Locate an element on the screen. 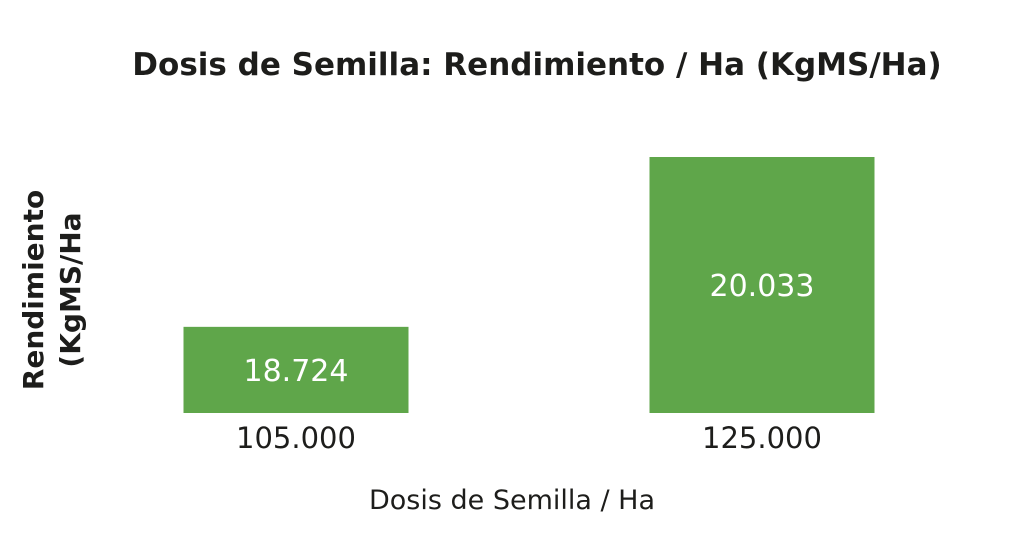  x-tick-label-2: 125.000 is located at coordinates (762, 438).